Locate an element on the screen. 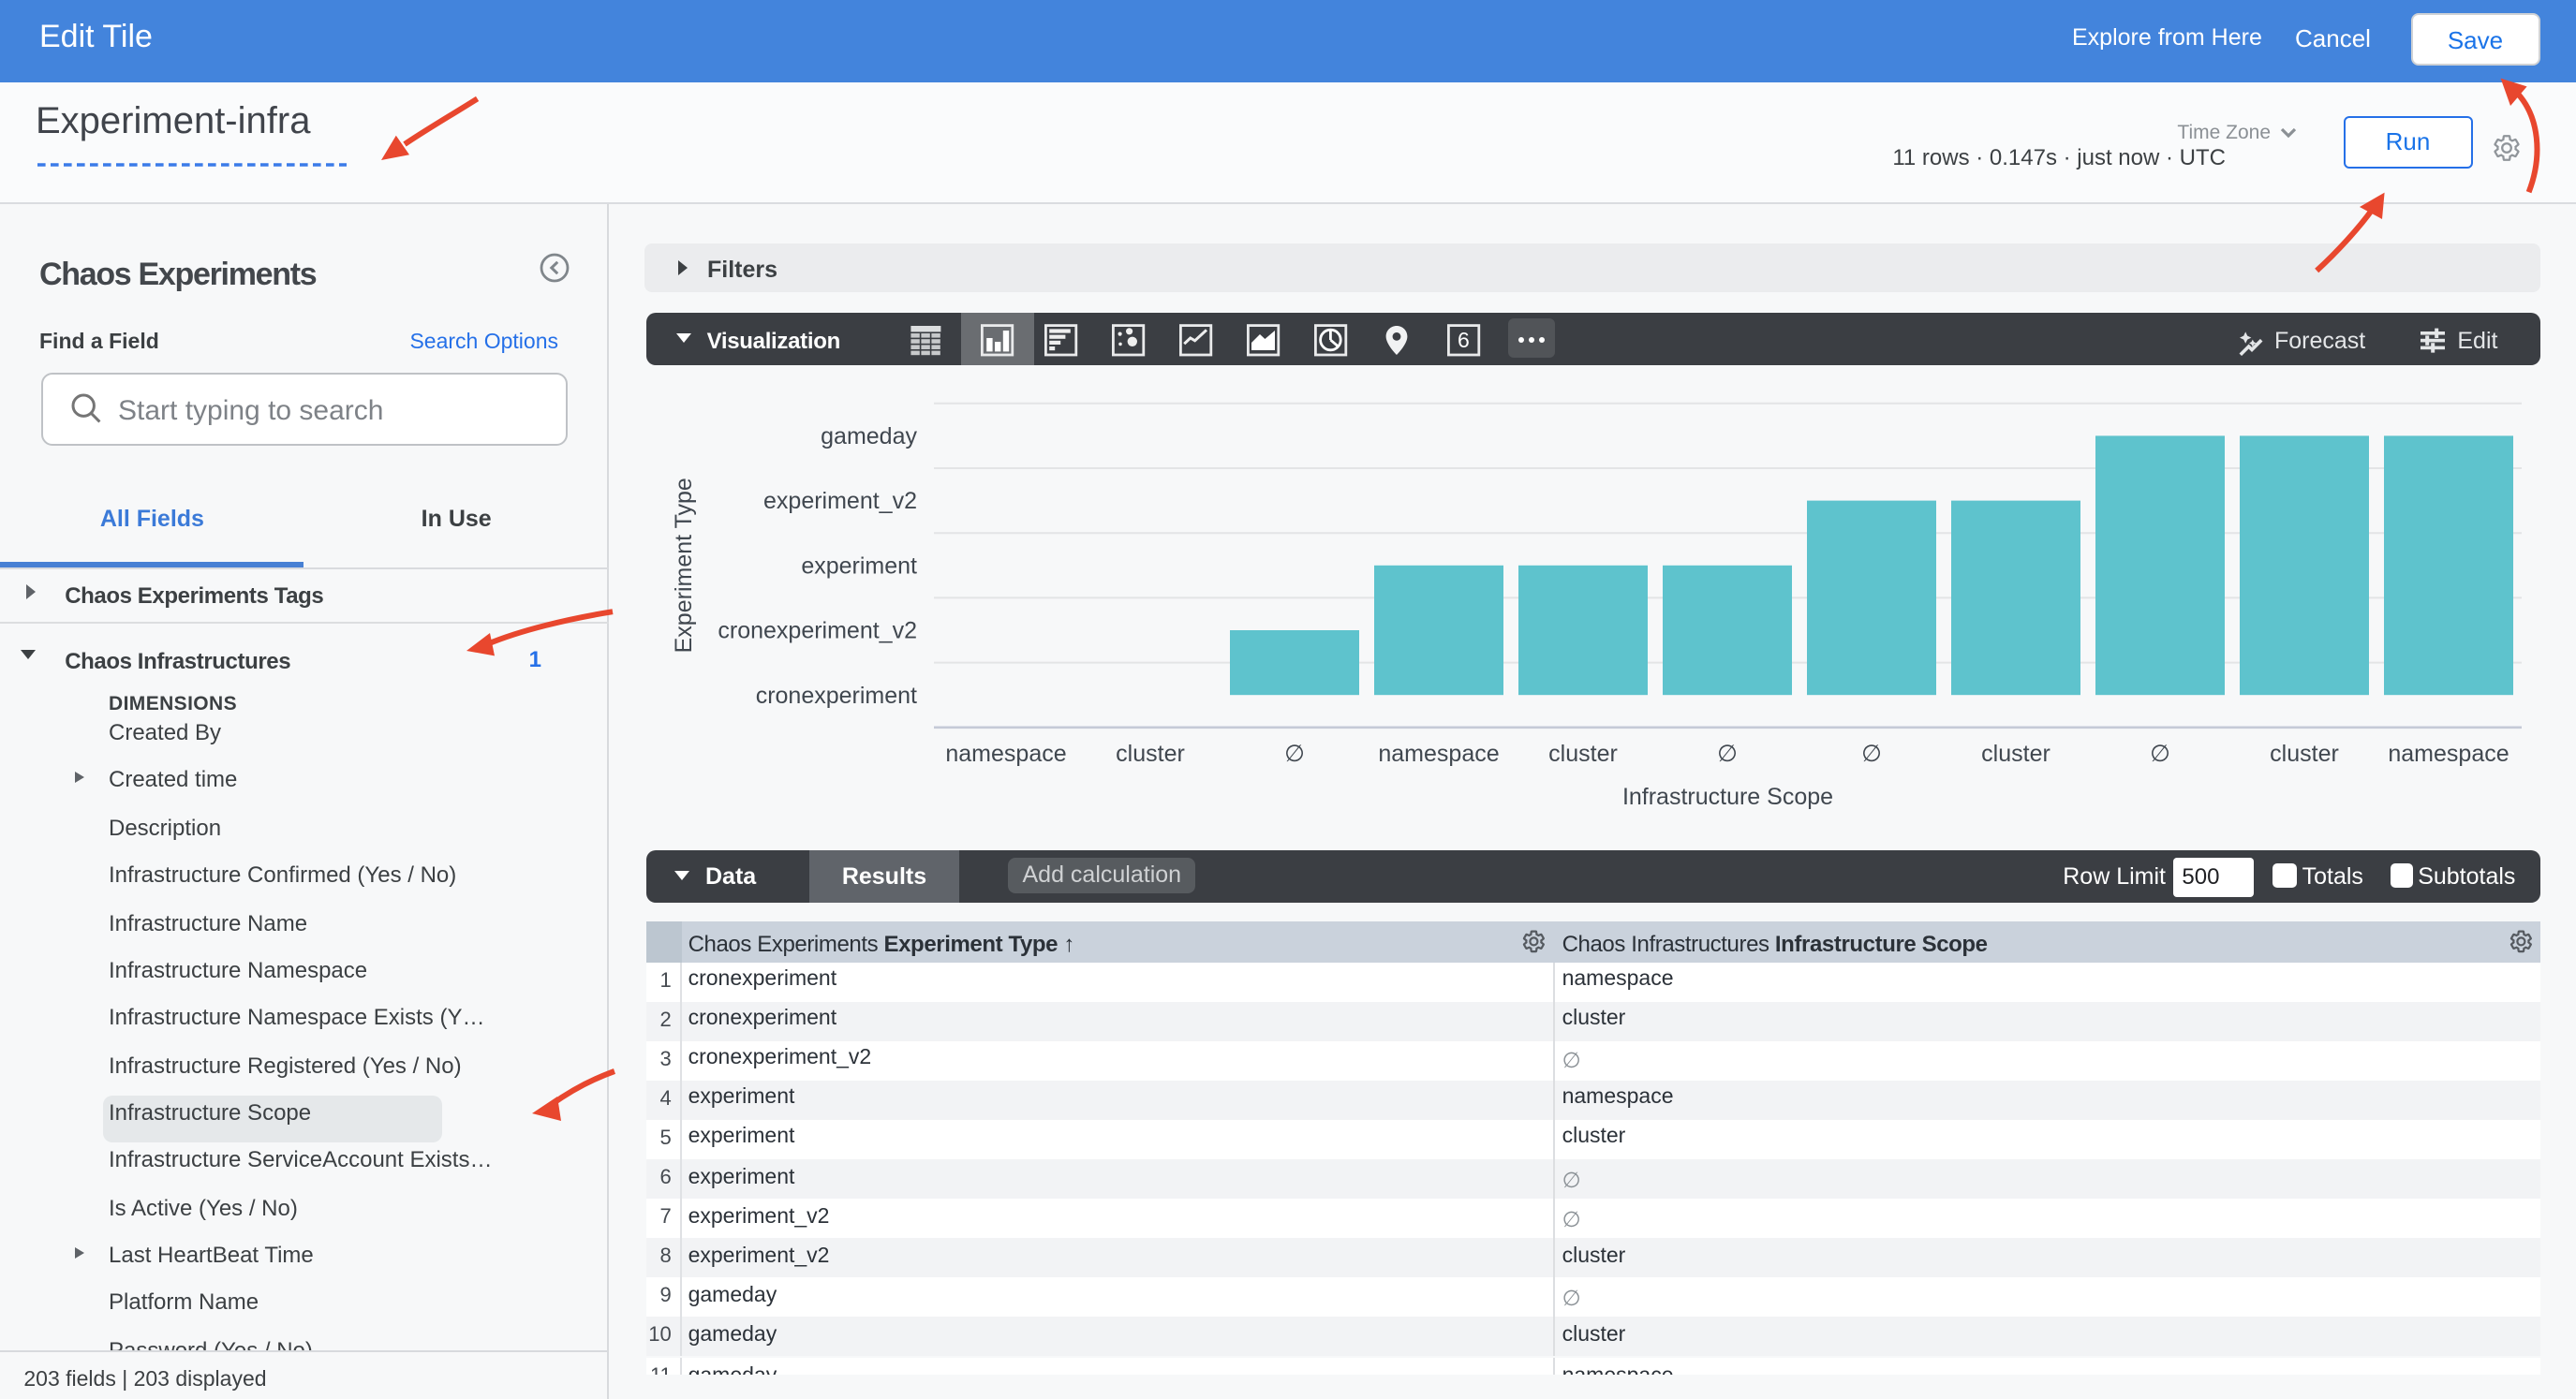 Image resolution: width=2576 pixels, height=1399 pixels. svg-text: cronexperiment_v2 is located at coordinates (817, 631).